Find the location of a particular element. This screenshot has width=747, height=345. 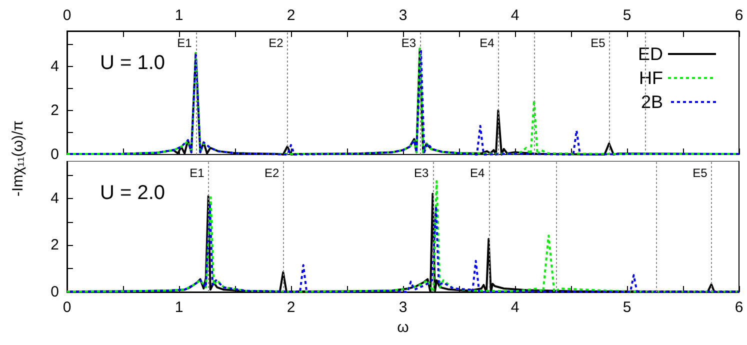

legend-label: HF is located at coordinates (651, 78).